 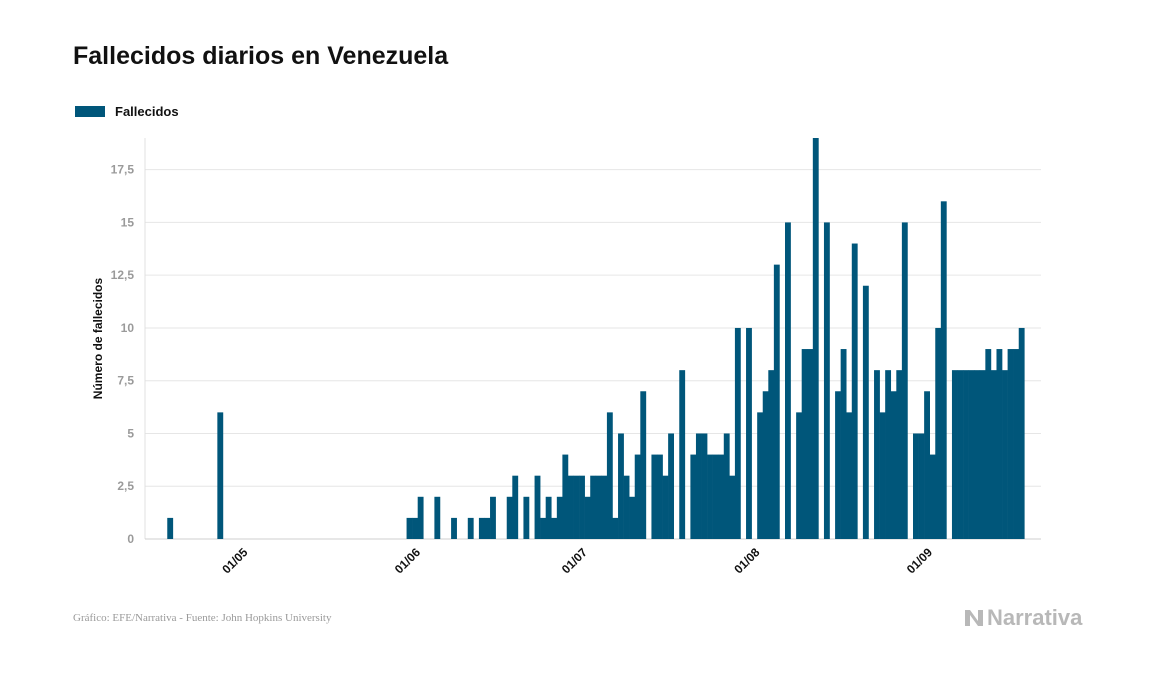 What do you see at coordinates (574, 560) in the screenshot?
I see `x-tick-label: 01/07` at bounding box center [574, 560].